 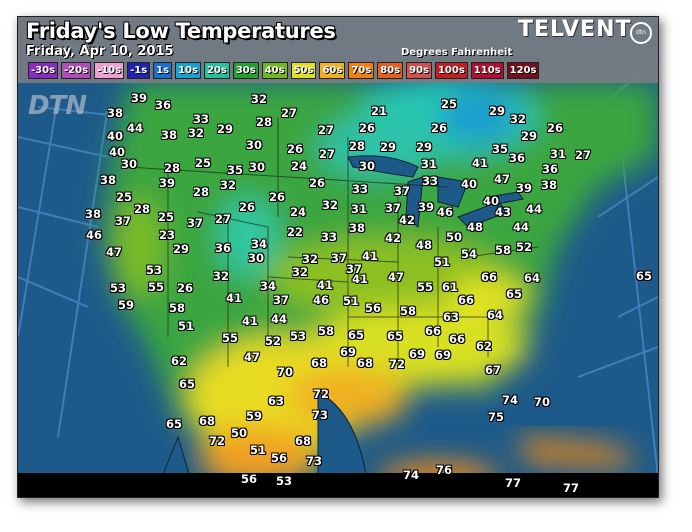 What do you see at coordinates (496, 417) in the screenshot?
I see `temperature-label: 75` at bounding box center [496, 417].